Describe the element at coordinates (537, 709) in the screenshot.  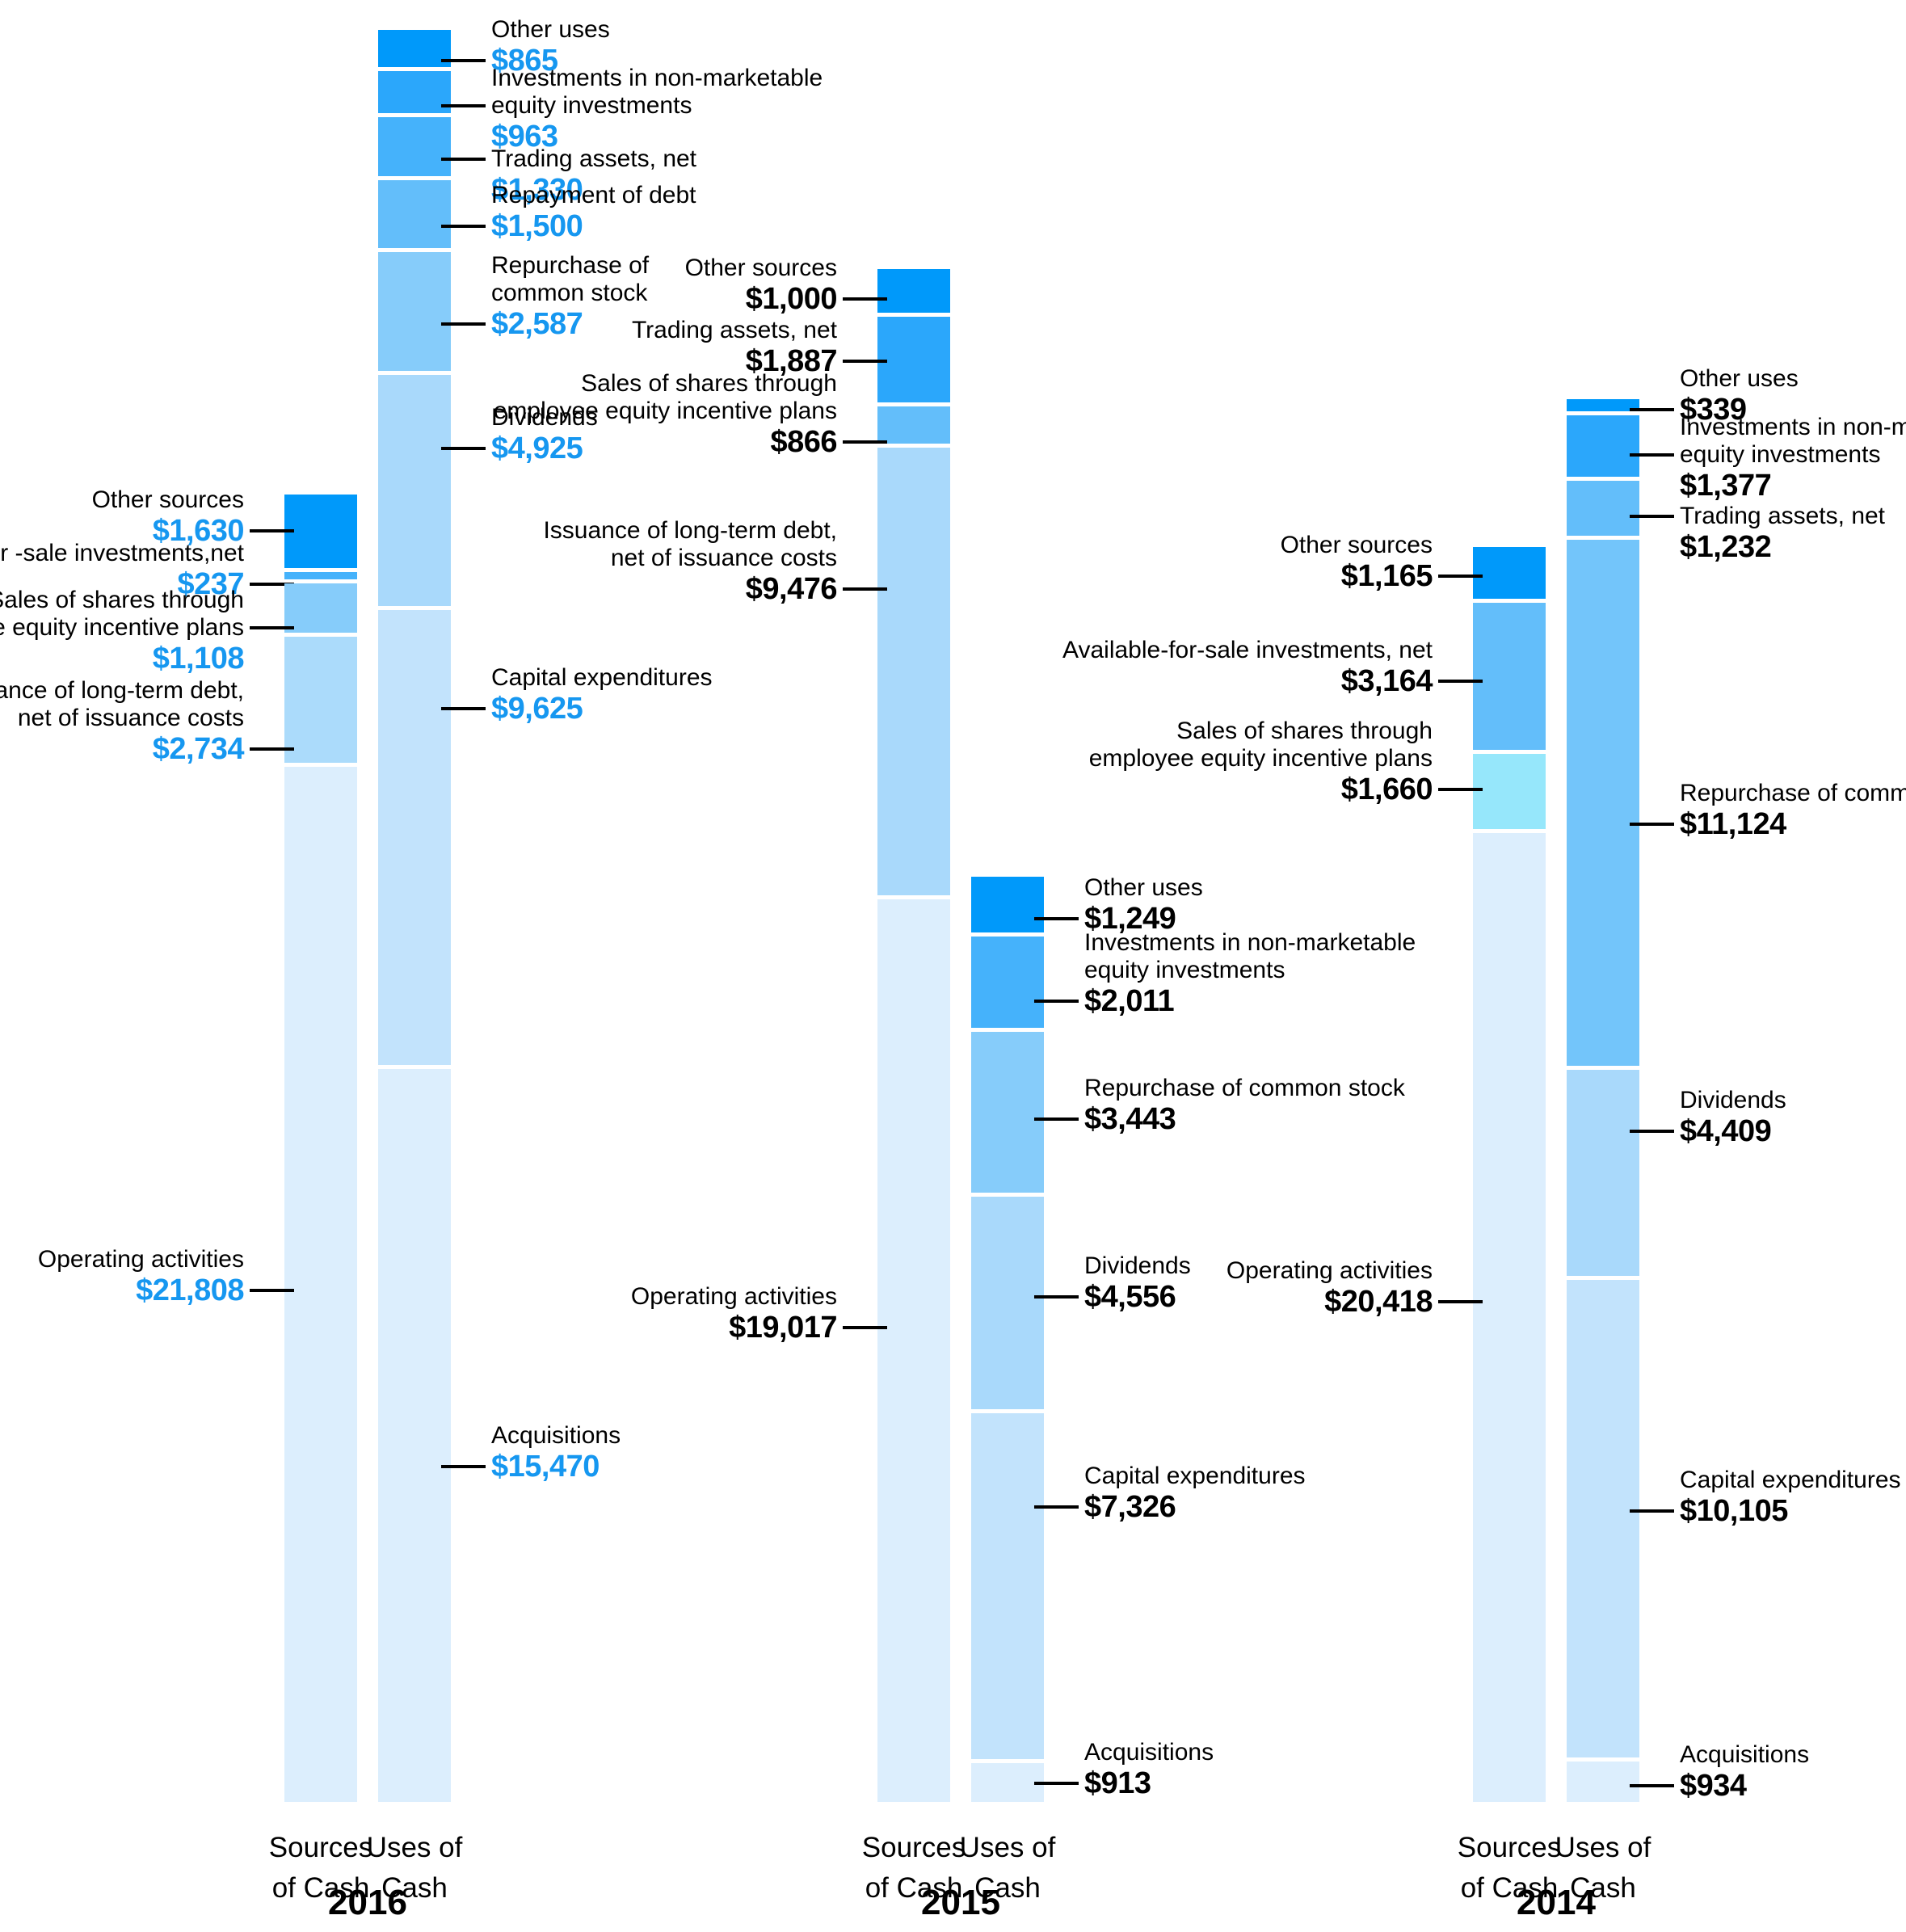
I see `segment-value: $9,625` at that location.